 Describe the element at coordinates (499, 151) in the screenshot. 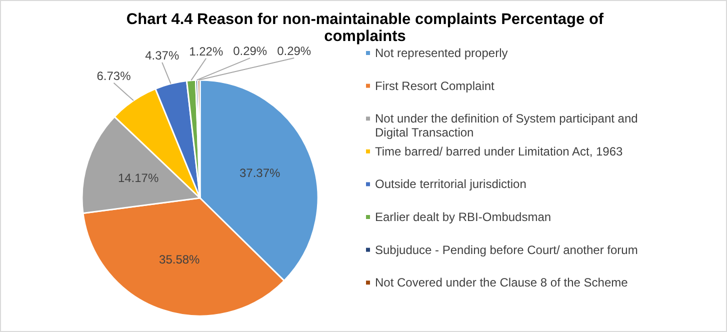

I see `legend-label: Time barred/ barred under Limitation Act, 1963` at that location.